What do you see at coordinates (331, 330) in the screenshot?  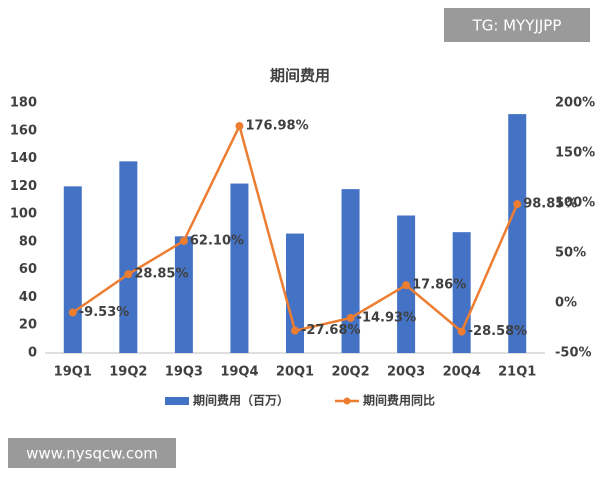 I see `data-label: -27.68%` at bounding box center [331, 330].